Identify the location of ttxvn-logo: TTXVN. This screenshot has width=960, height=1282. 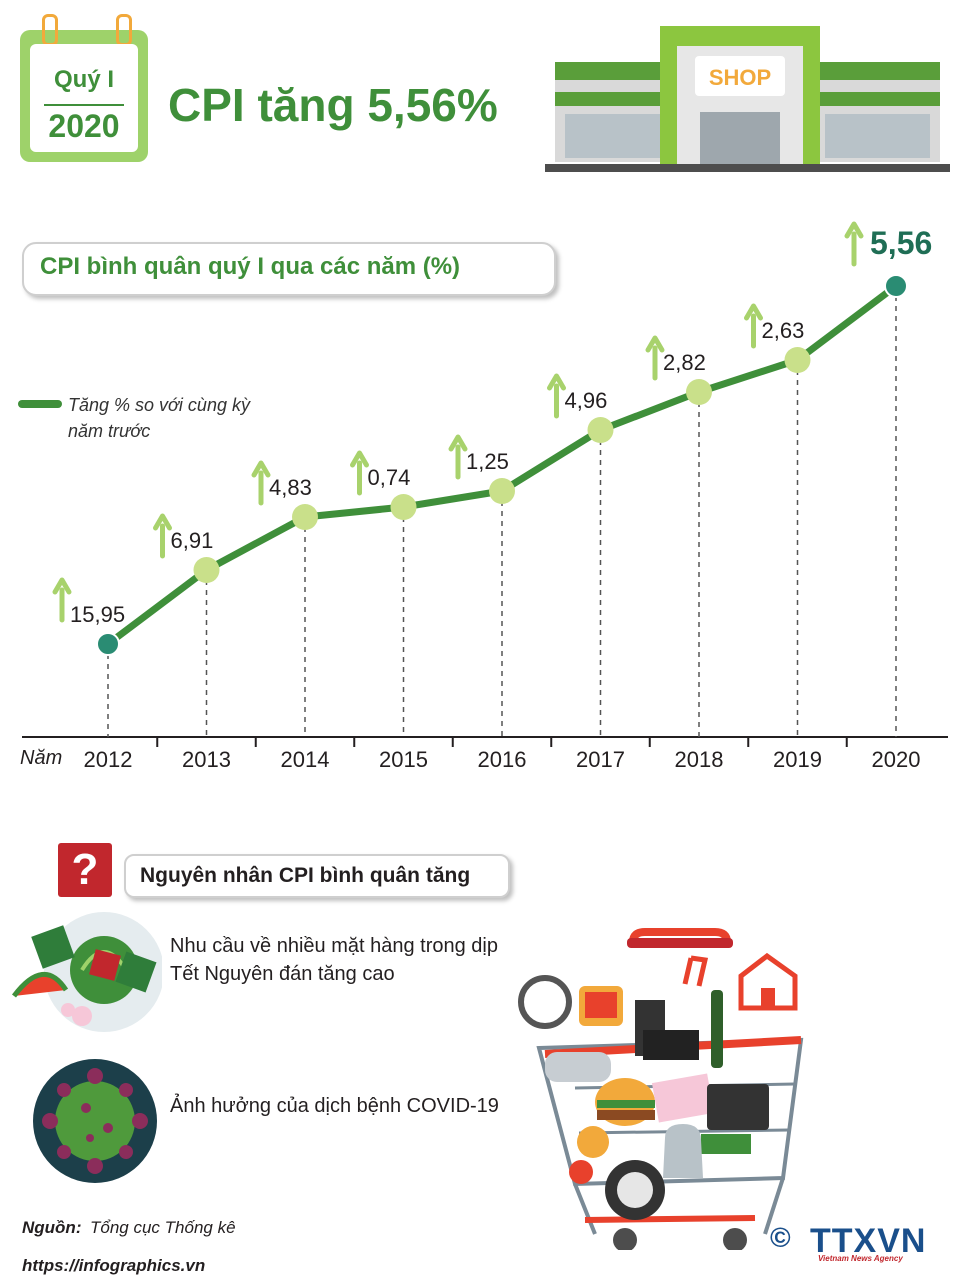
(868, 1241).